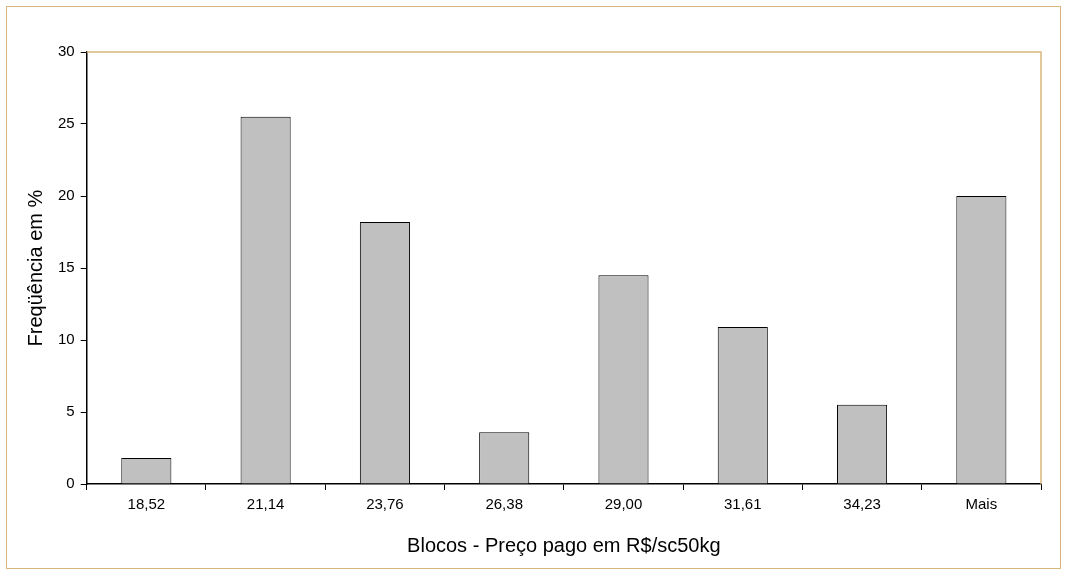 This screenshot has height=576, width=1069. What do you see at coordinates (66, 123) in the screenshot?
I see `y-tick-label: 25` at bounding box center [66, 123].